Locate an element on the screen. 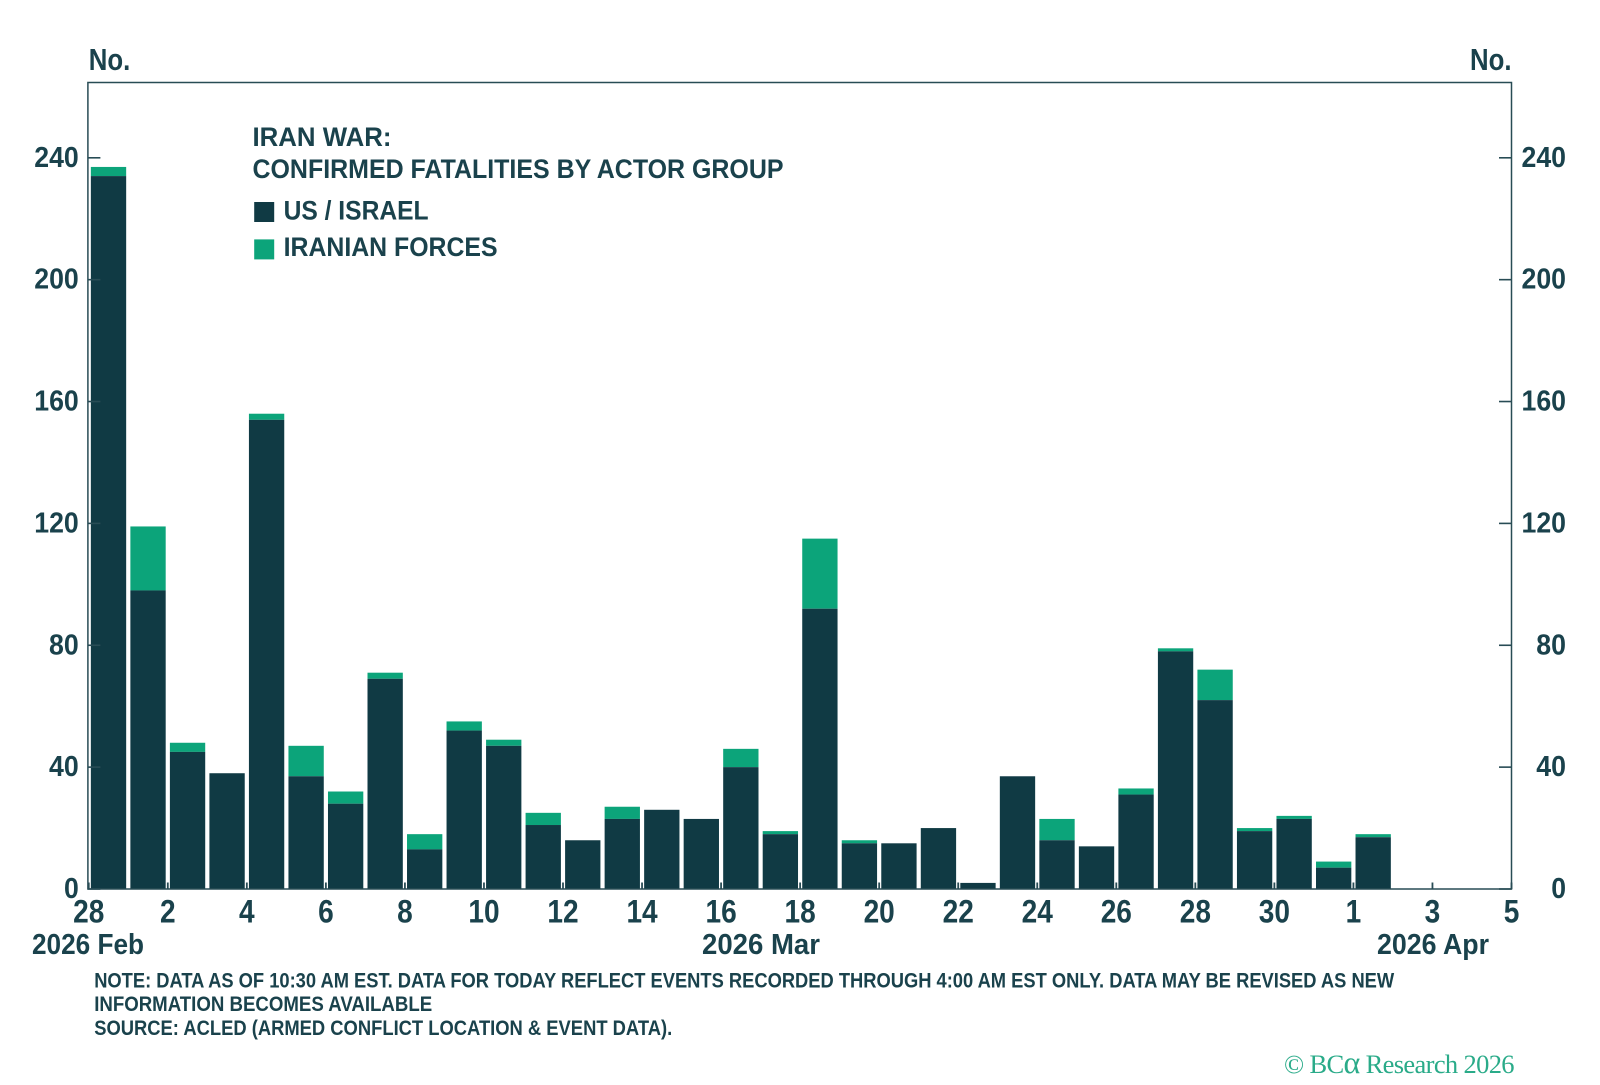 This screenshot has height=1085, width=1600. svg-text: 6 is located at coordinates (326, 911).